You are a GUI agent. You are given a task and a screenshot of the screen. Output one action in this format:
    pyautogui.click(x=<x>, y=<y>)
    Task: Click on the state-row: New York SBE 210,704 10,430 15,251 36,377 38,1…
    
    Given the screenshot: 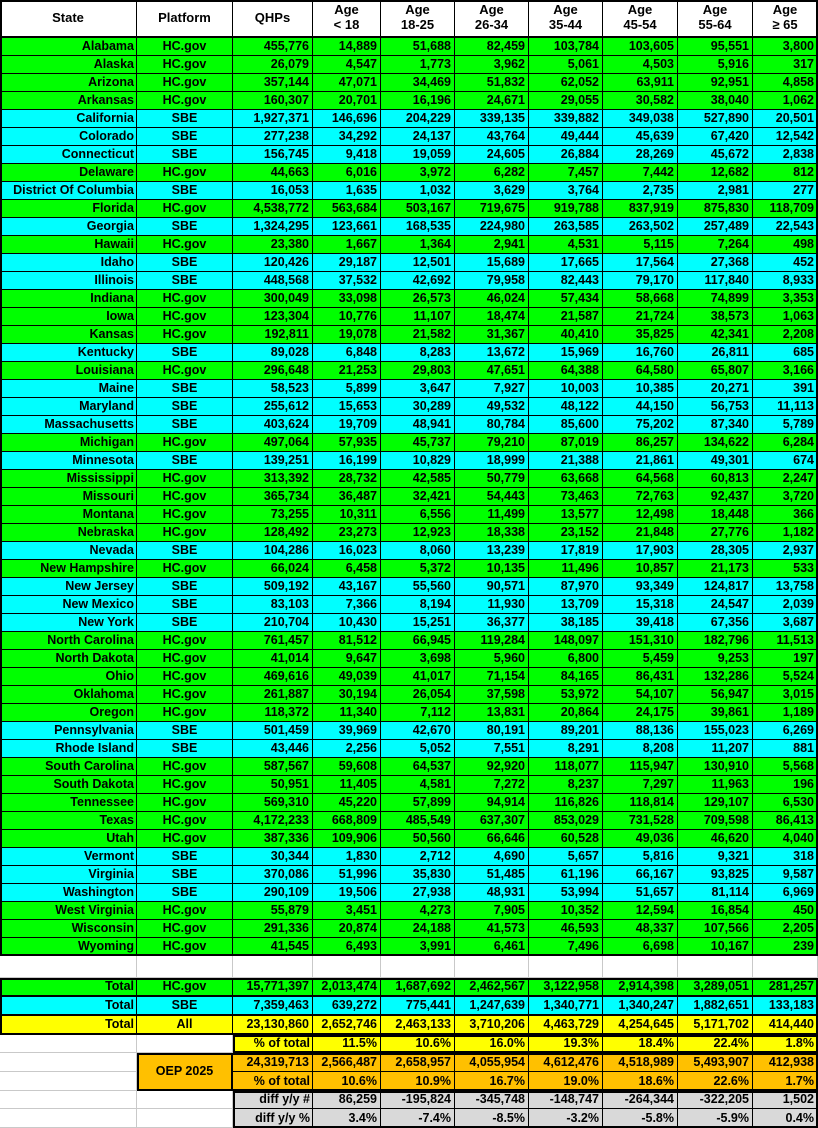 What is the action you would take?
    pyautogui.click(x=409, y=623)
    